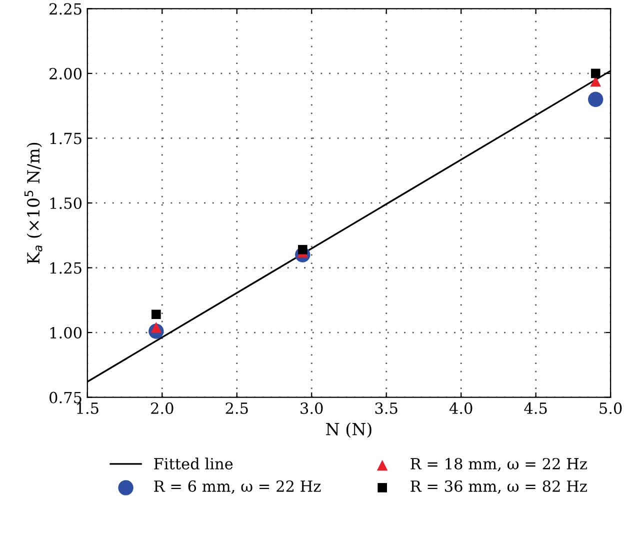 Image resolution: width=638 pixels, height=542 pixels. Describe the element at coordinates (66, 138) in the screenshot. I see `y-tick-label: 1.75` at that location.